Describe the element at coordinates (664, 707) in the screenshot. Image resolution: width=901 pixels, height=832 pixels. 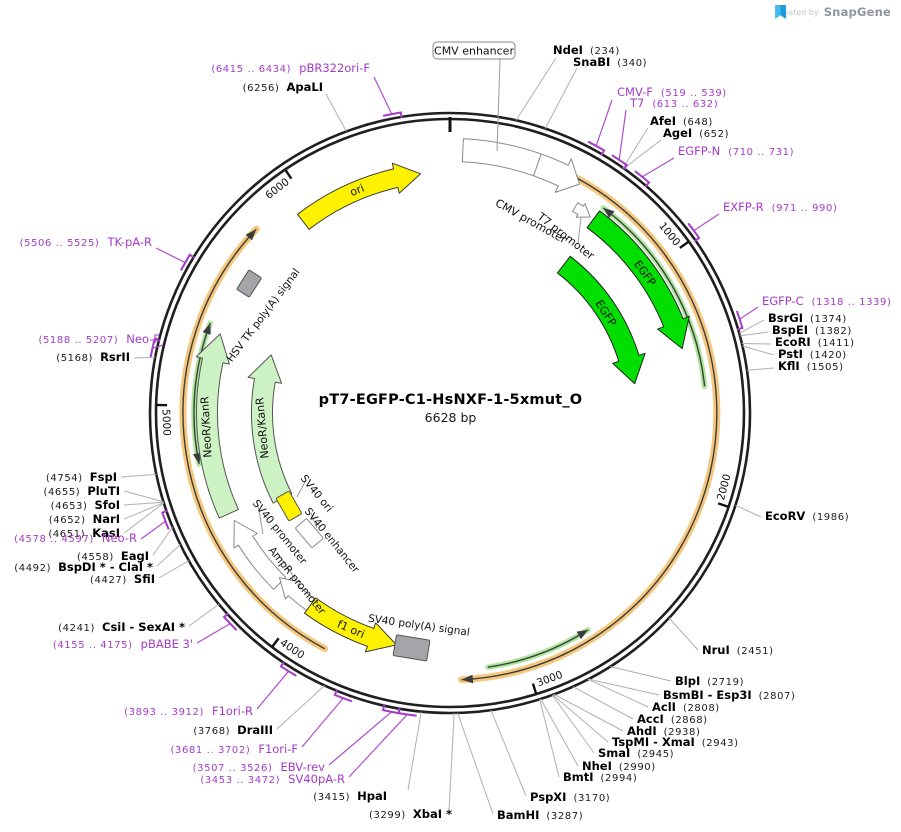
I see `enzyme-name: AclI` at that location.